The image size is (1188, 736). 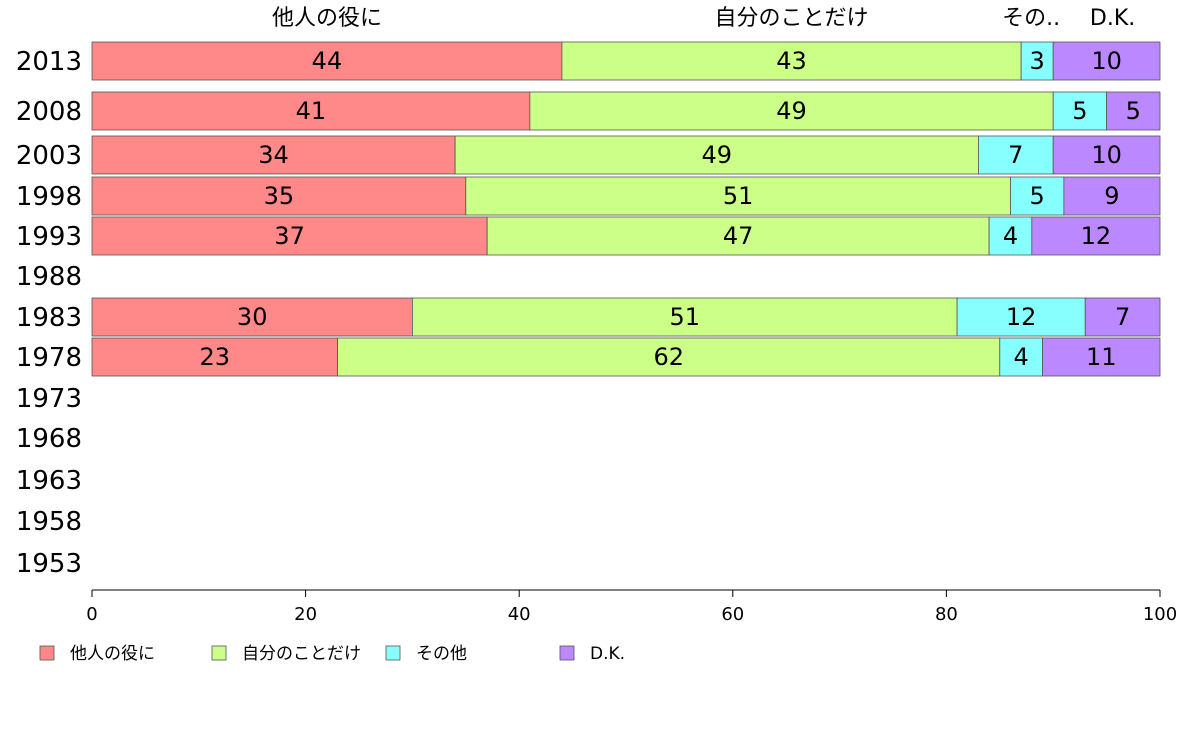 I want to click on bar-label-1978-series-0: 23, so click(x=215, y=357).